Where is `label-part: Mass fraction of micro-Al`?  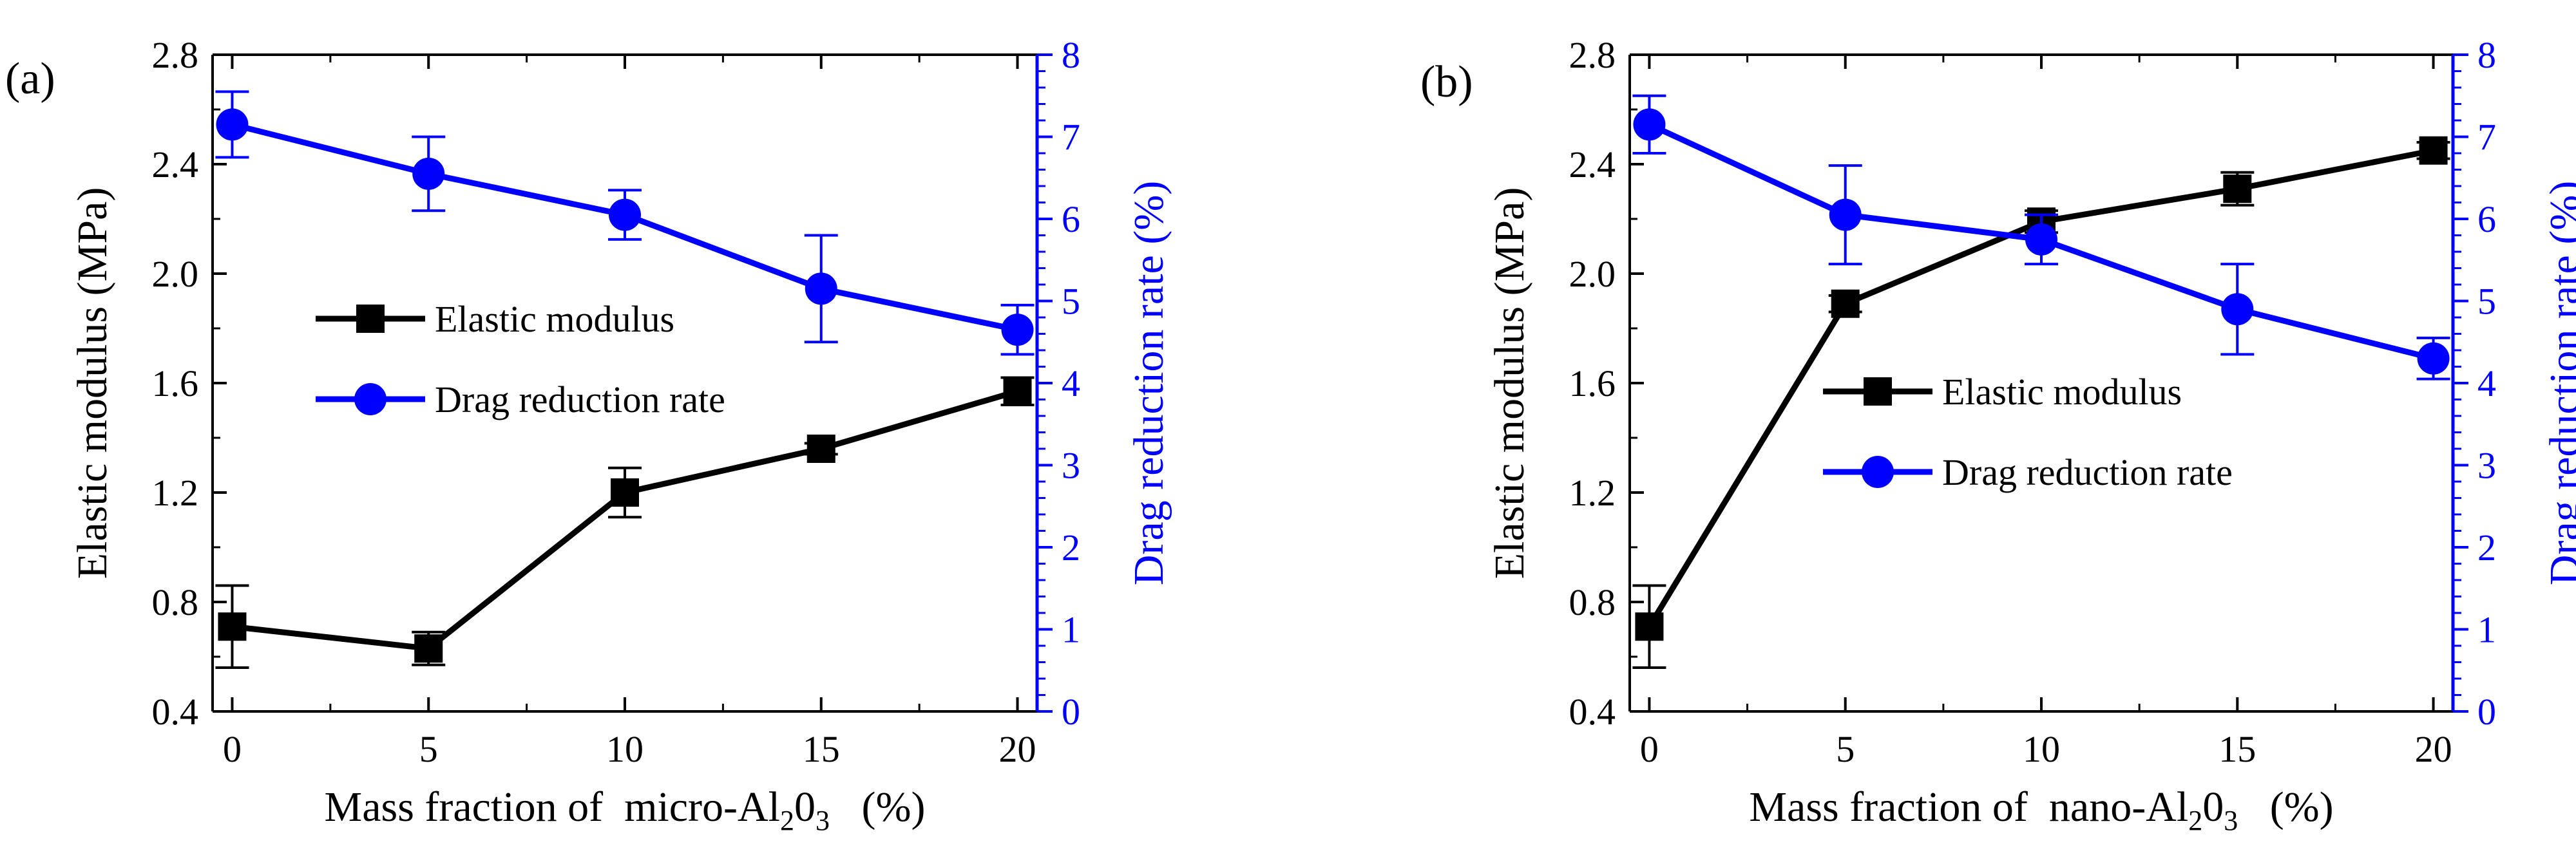 label-part: Mass fraction of micro-Al is located at coordinates (552, 808).